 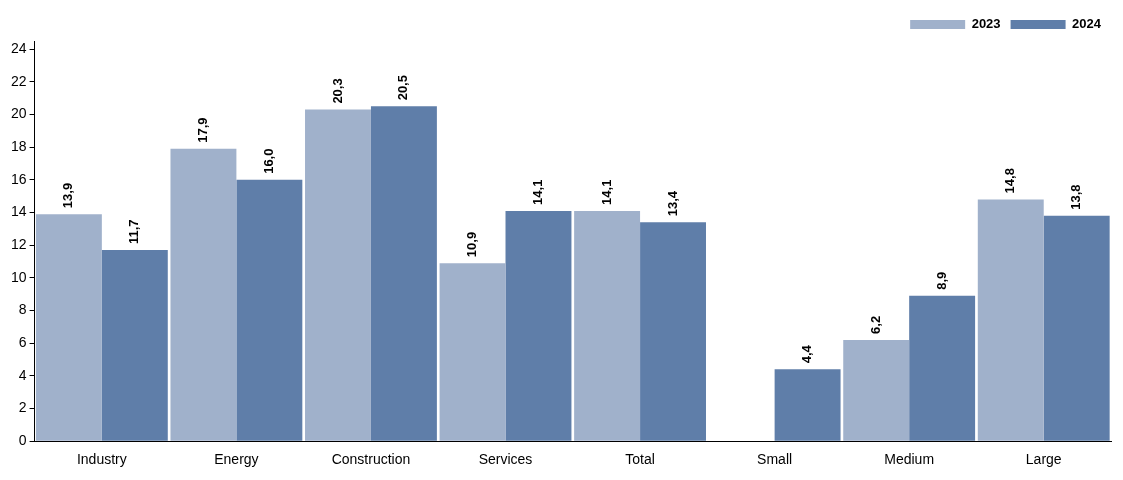 What do you see at coordinates (986, 24) in the screenshot?
I see `legend-label: 2023` at bounding box center [986, 24].